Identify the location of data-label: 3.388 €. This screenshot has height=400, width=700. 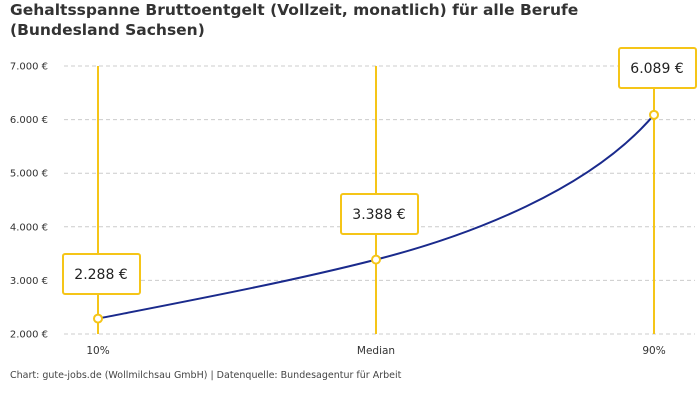
(378, 215).